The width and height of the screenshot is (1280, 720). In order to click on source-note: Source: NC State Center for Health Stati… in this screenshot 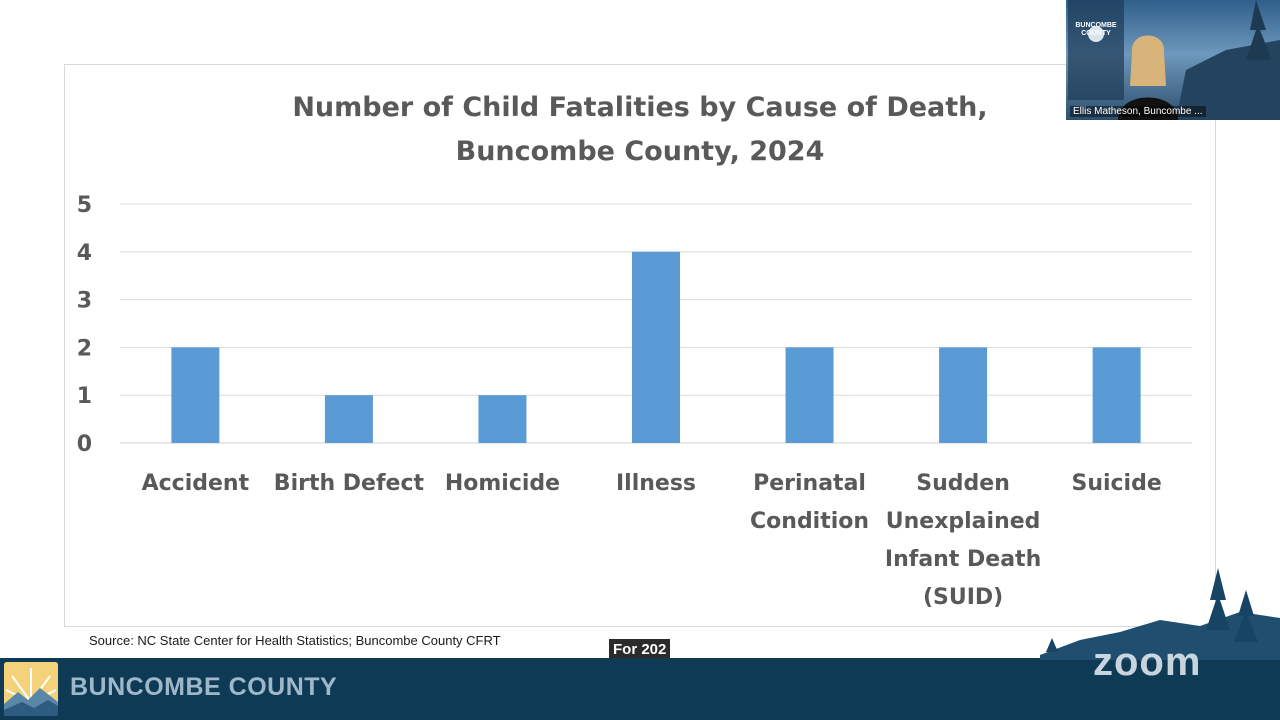, I will do `click(295, 640)`.